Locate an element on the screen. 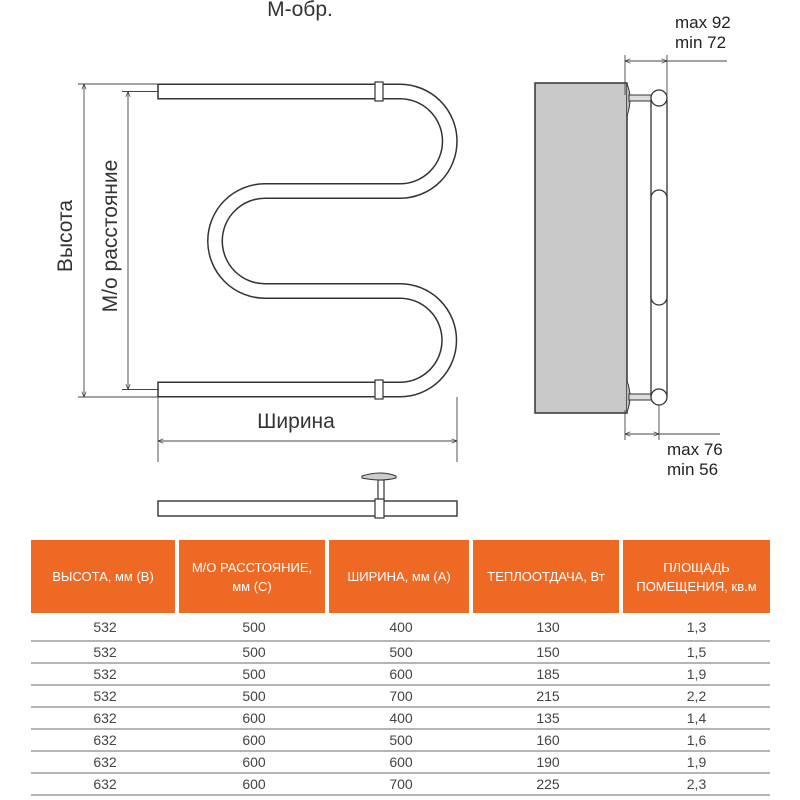  page-title: М-обр. is located at coordinates (300, 10).